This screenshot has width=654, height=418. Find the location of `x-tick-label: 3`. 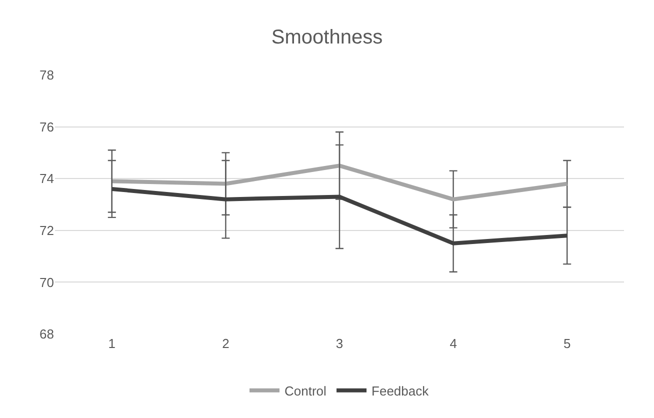

x-tick-label: 3 is located at coordinates (340, 343).